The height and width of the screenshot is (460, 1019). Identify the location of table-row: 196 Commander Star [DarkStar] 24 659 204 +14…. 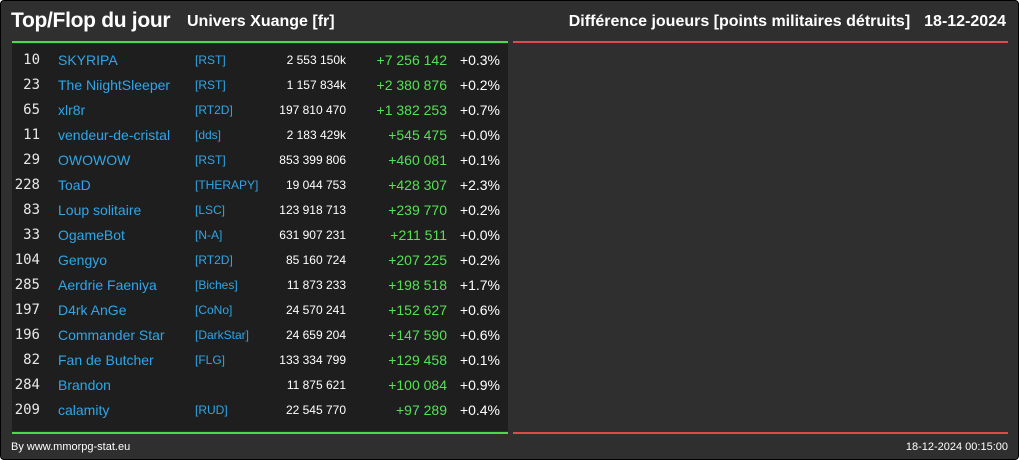
(260, 335).